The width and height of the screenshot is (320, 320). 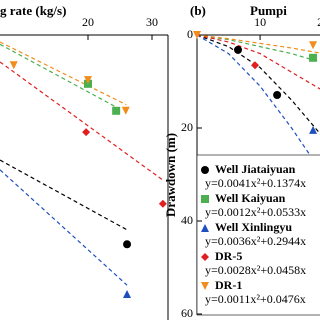 What do you see at coordinates (255, 241) in the screenshot?
I see `legend-equation: y=0.0036x²+0.2944x` at bounding box center [255, 241].